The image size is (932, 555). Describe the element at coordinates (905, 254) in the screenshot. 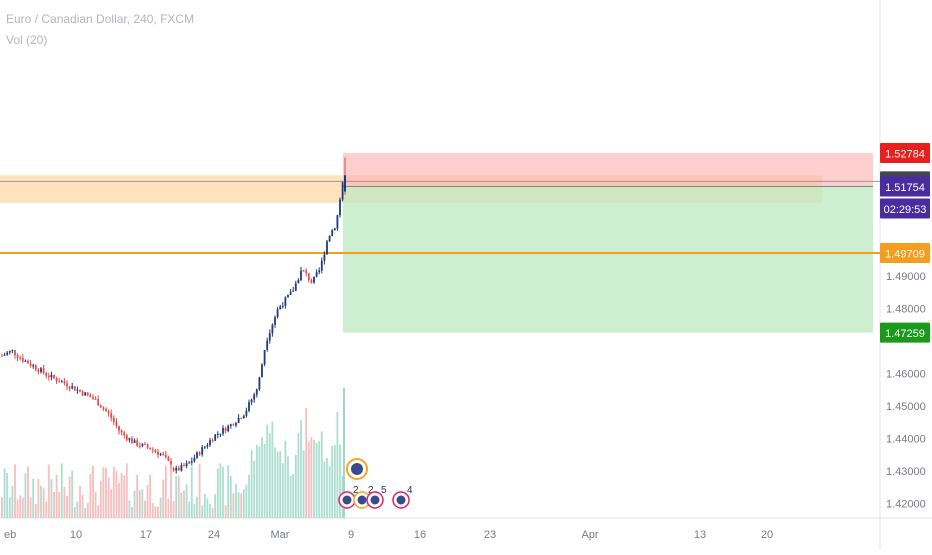

I see `price-tag-label: 1.49709` at that location.